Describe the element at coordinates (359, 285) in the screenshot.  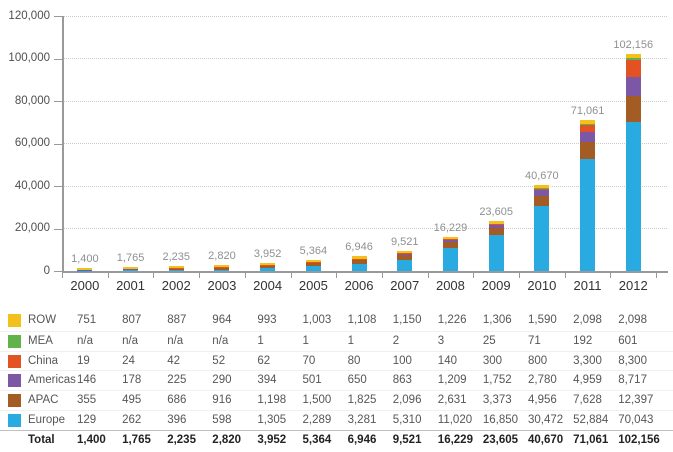
I see `x-axis-category-label: 2006` at that location.